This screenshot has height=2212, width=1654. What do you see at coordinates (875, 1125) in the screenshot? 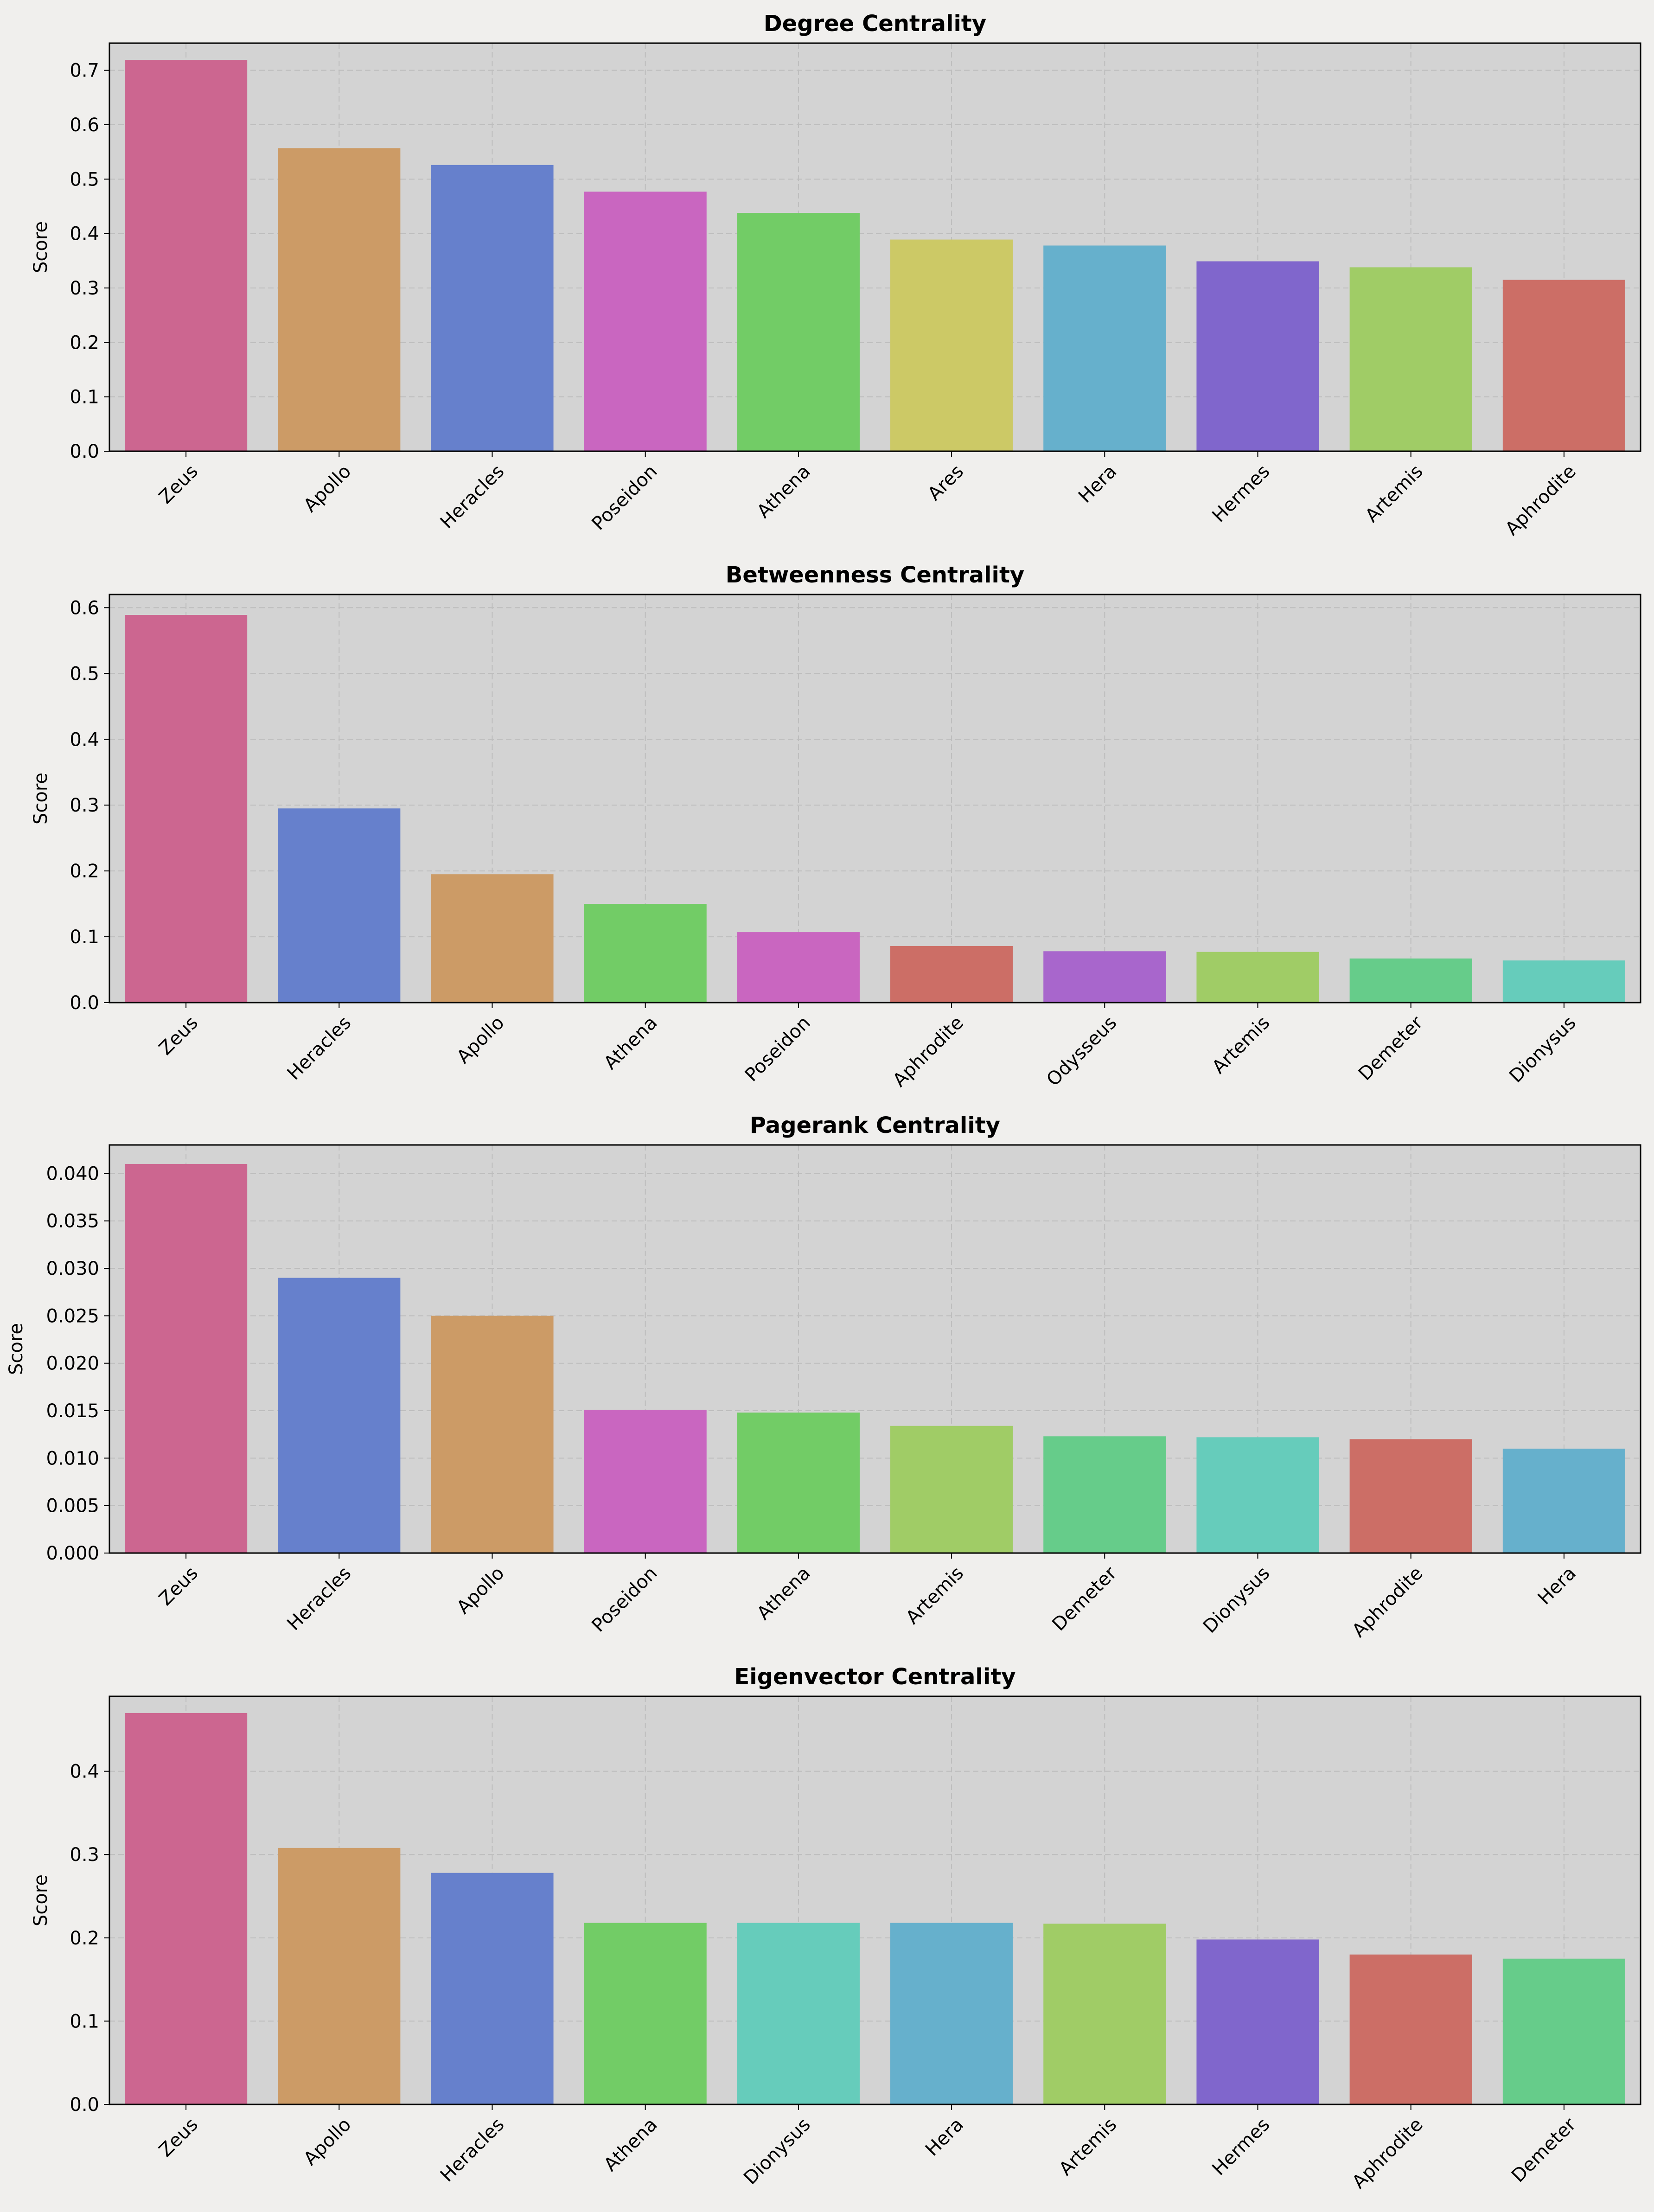
I see `chart-title: Pagerank Centrality` at bounding box center [875, 1125].